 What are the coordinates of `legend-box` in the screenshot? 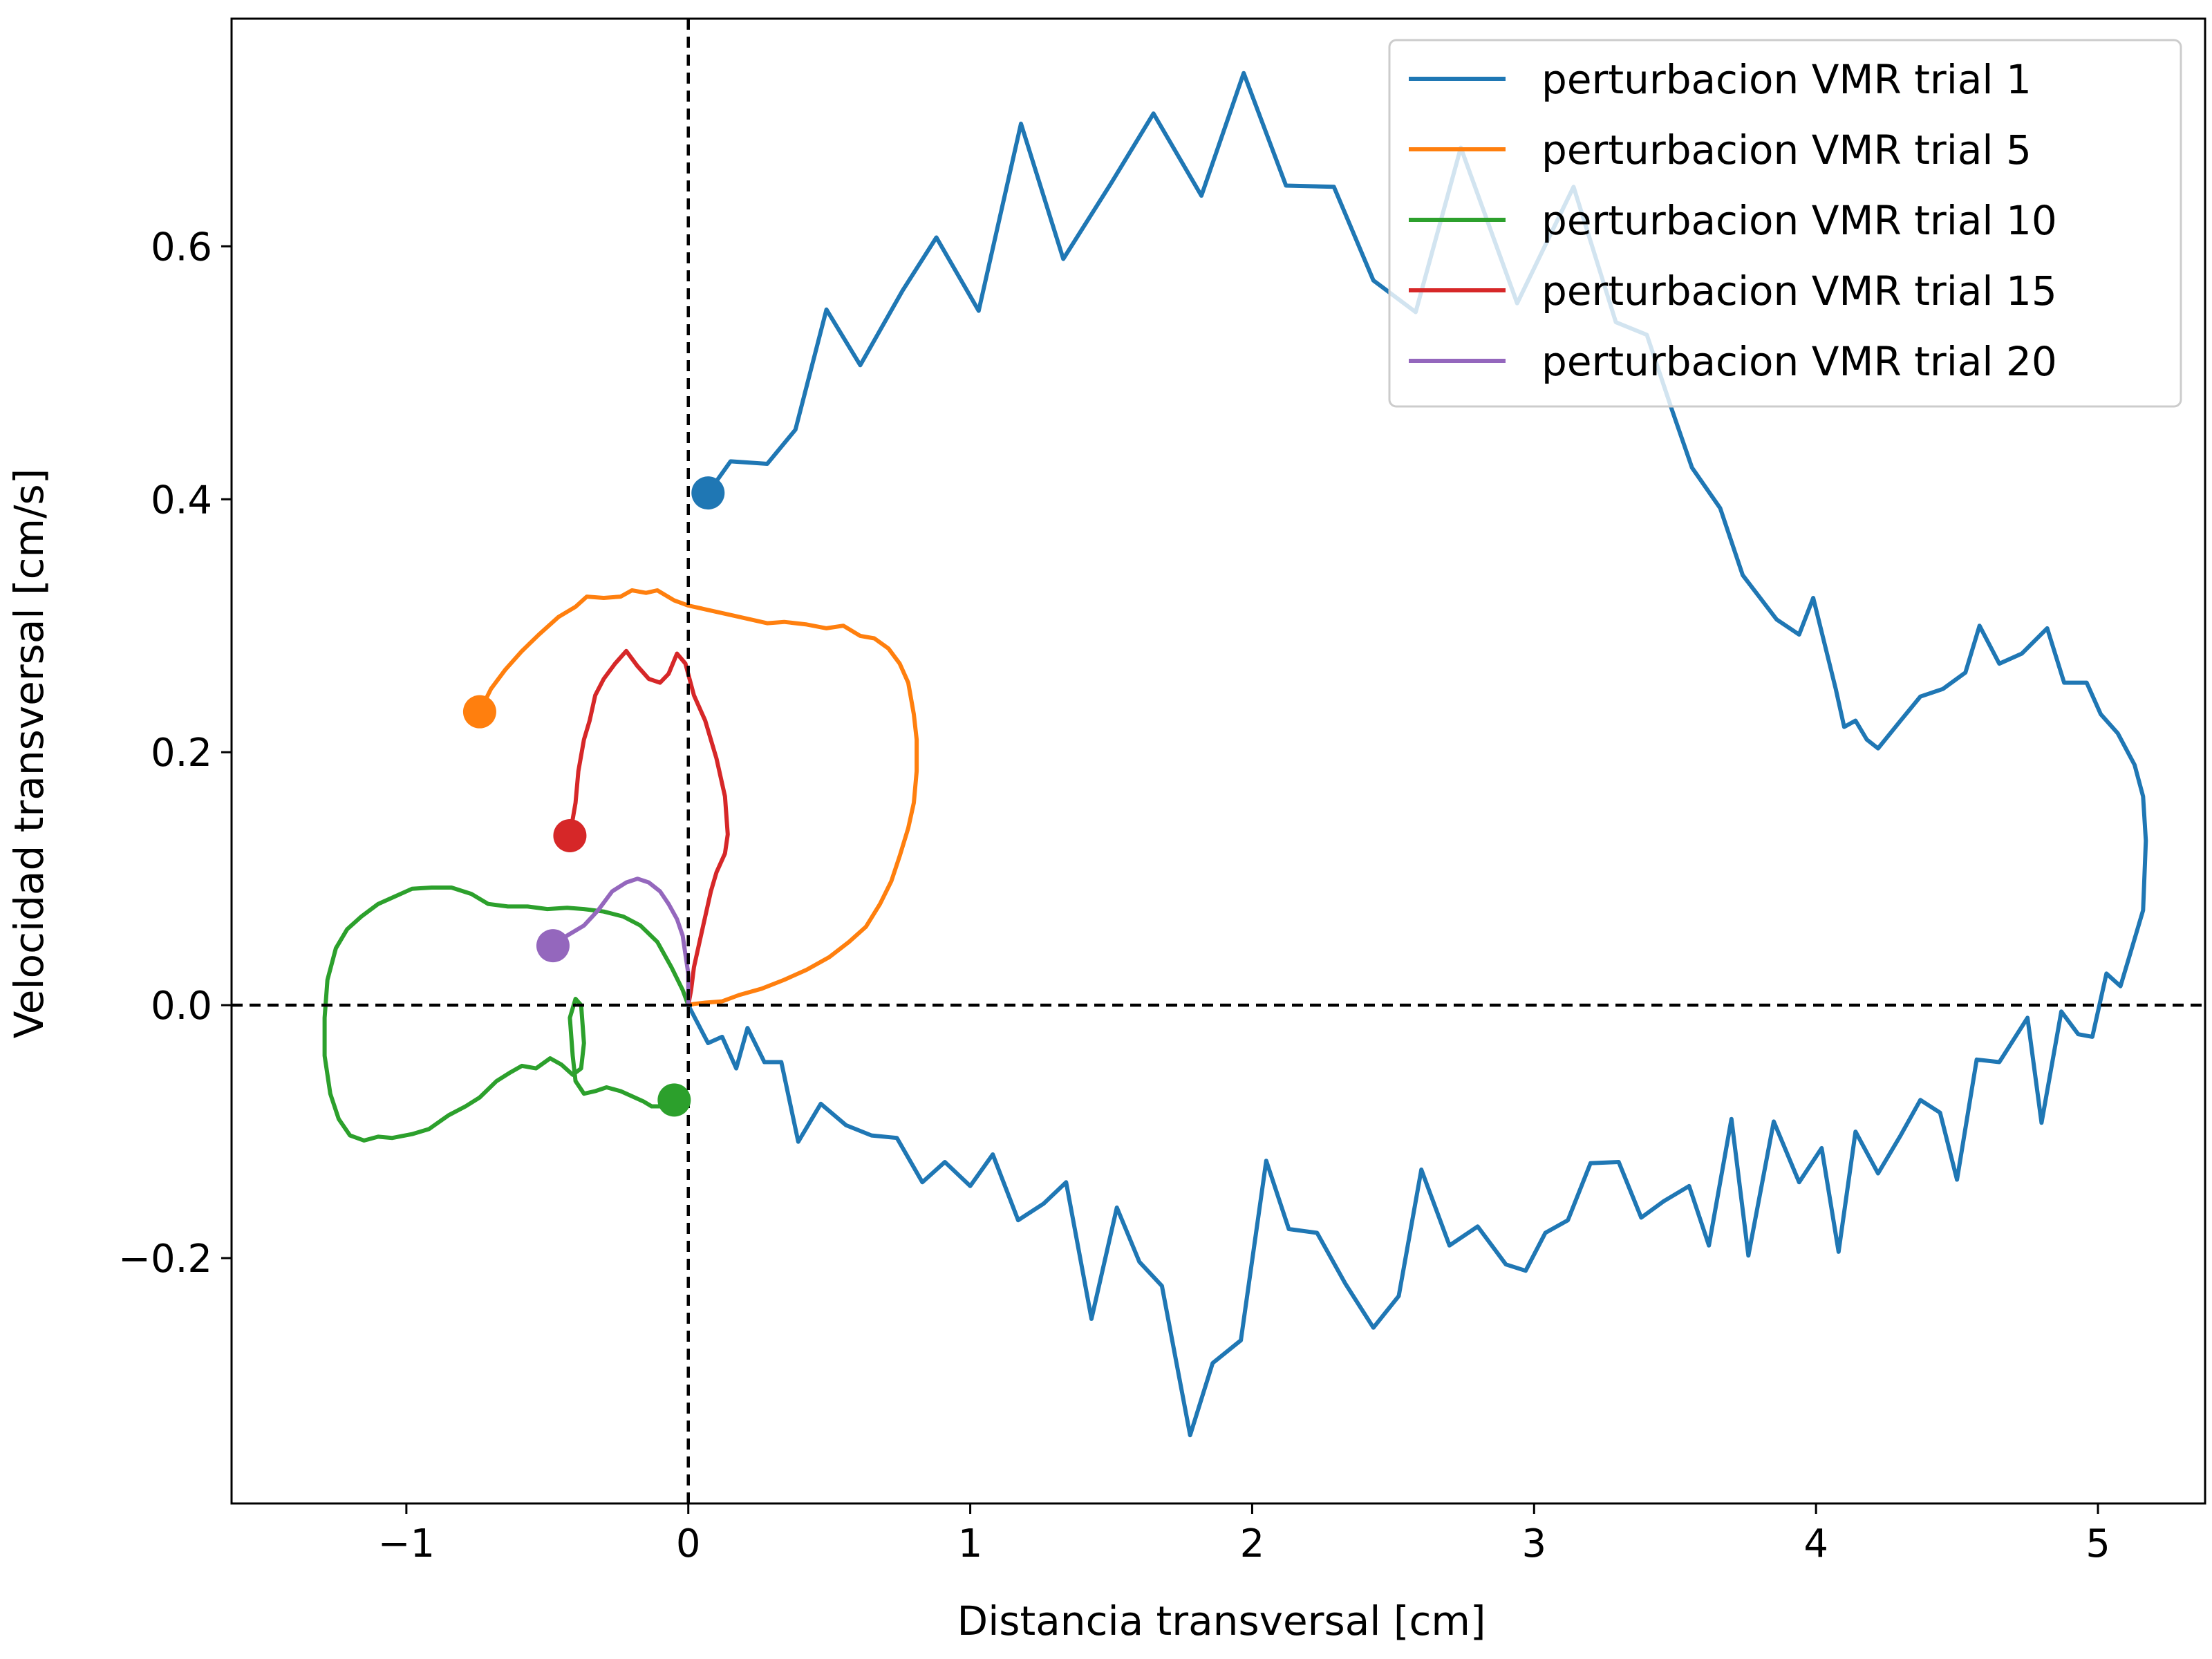 It's located at (1785, 223).